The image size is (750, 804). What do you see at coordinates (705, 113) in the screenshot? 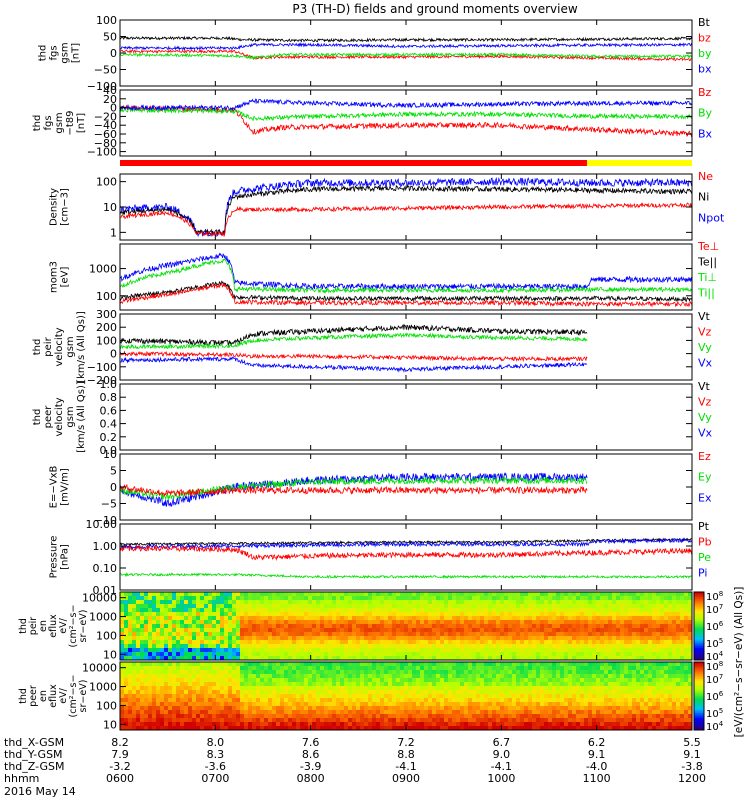
I see `legend-entry: By` at bounding box center [705, 113].